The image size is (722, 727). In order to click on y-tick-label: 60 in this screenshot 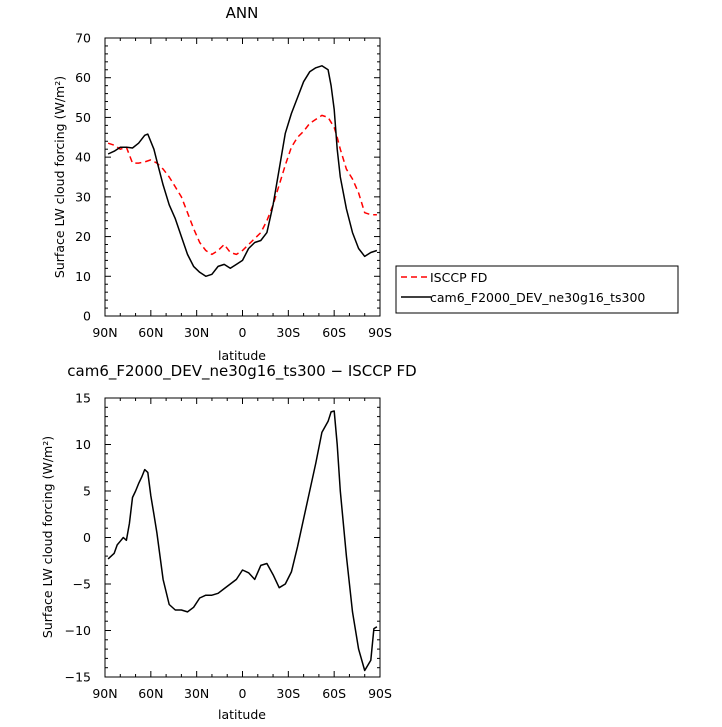, I will do `click(83, 77)`.